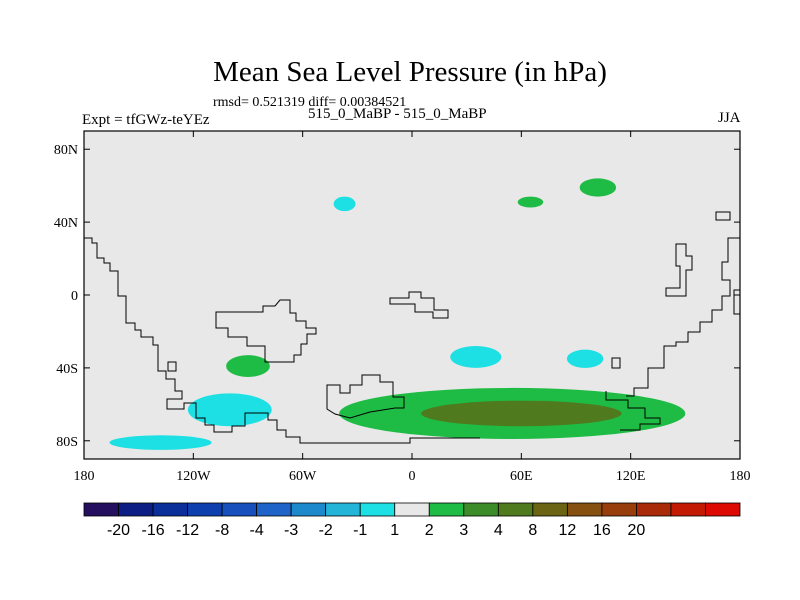 The width and height of the screenshot is (800, 600). What do you see at coordinates (266, 331) in the screenshot?
I see `coastline-south-america-west` at bounding box center [266, 331].